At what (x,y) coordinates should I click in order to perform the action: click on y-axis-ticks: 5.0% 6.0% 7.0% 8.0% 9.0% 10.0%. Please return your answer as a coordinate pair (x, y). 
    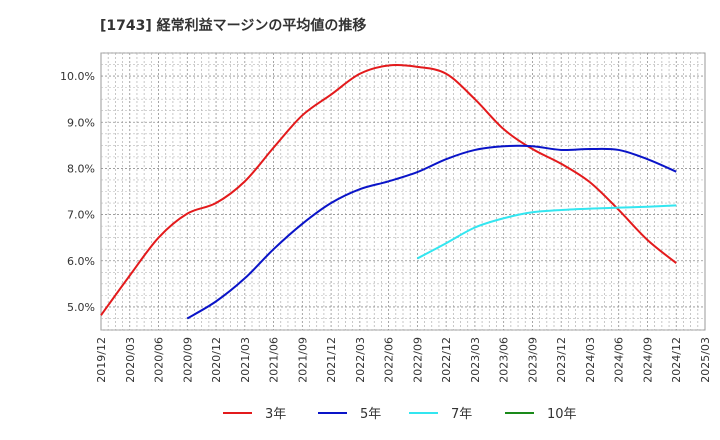
    Looking at the image, I should click on (77, 192).